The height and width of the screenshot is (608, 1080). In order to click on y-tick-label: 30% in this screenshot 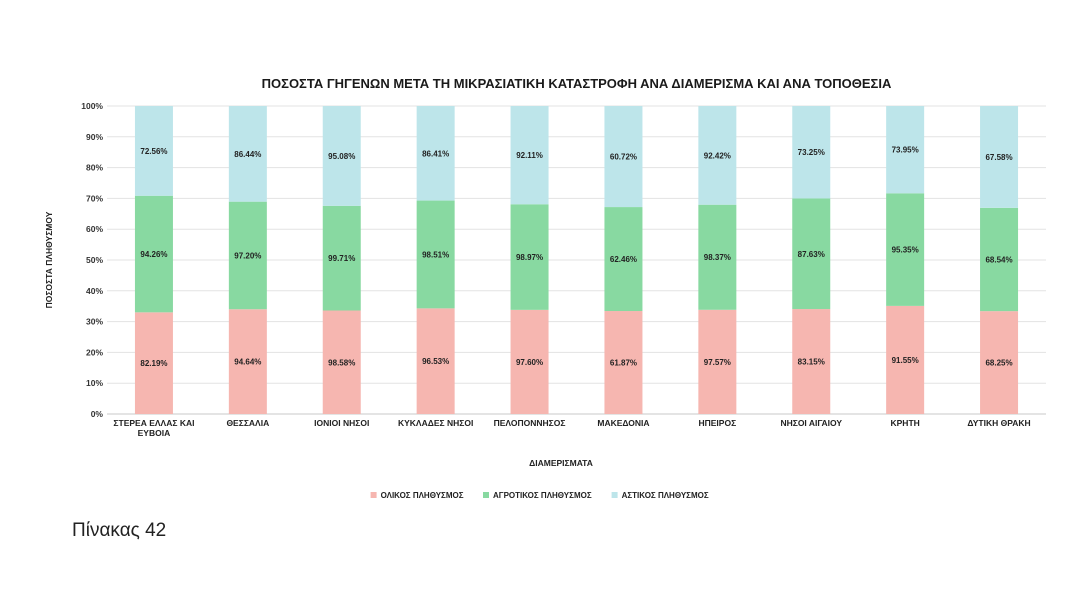, I will do `click(94, 322)`.